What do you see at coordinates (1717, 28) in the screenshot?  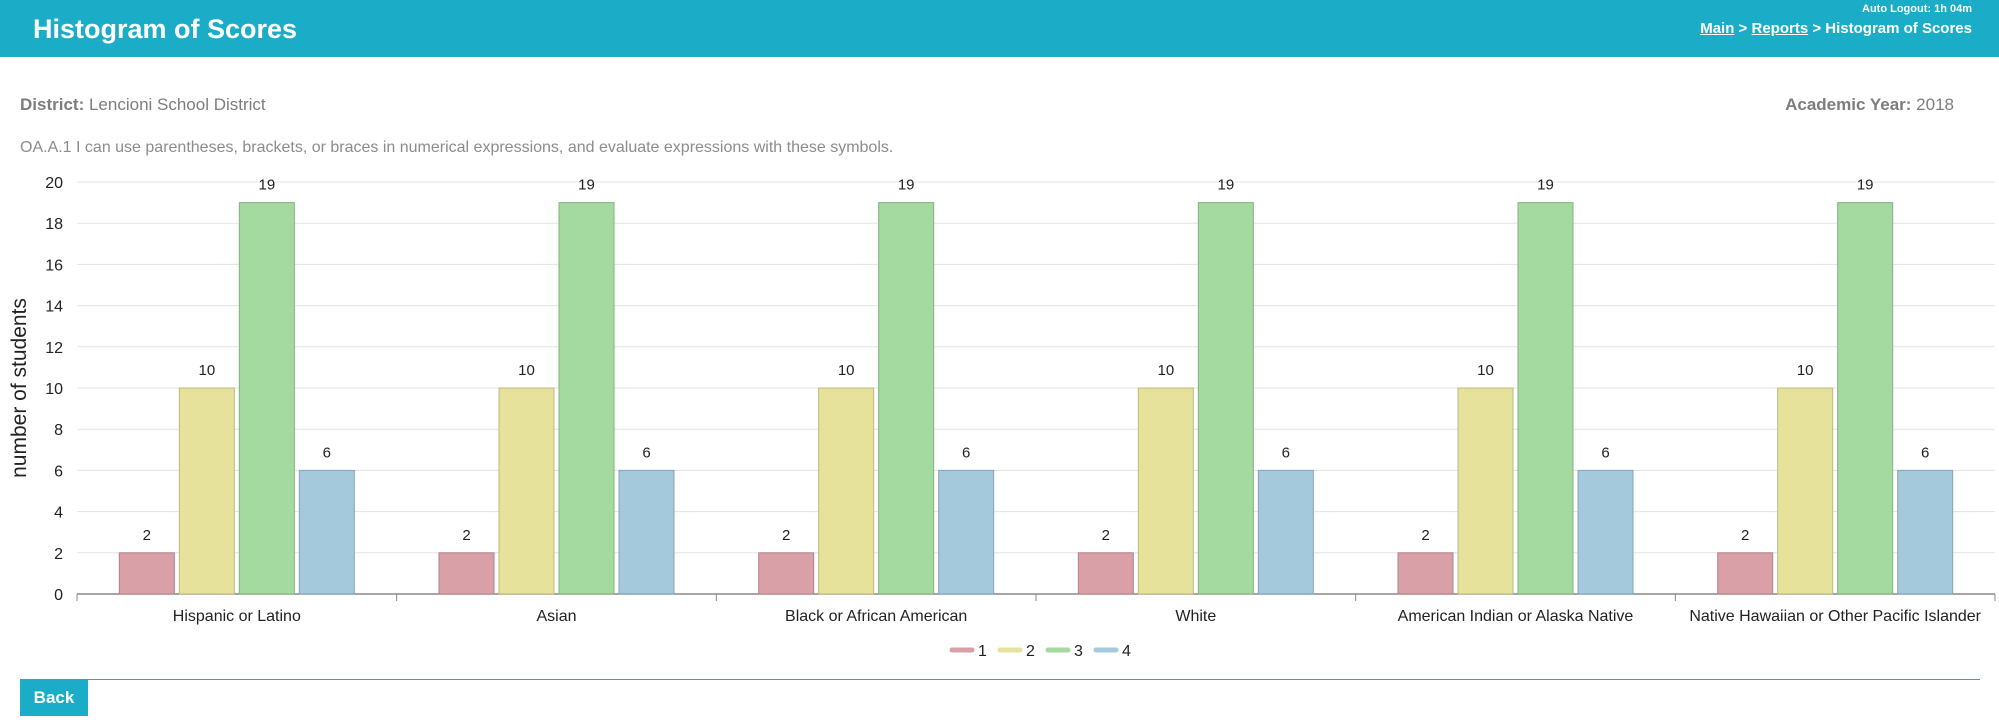 I see `breadcrumb-main-link: Main` at bounding box center [1717, 28].